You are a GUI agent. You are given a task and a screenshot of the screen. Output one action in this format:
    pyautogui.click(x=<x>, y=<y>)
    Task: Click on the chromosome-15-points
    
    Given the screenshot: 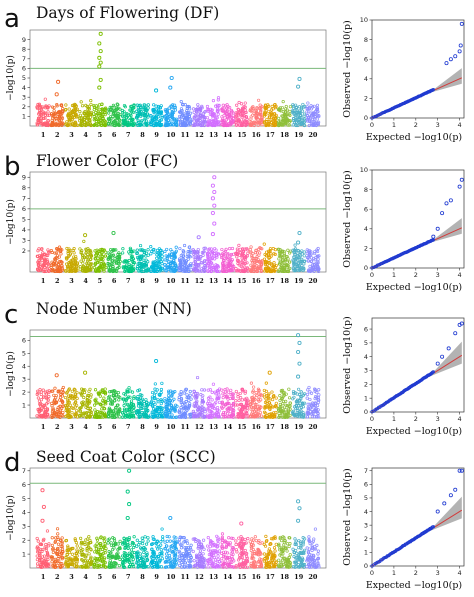 What is the action you would take?
    pyautogui.click(x=242, y=403)
    